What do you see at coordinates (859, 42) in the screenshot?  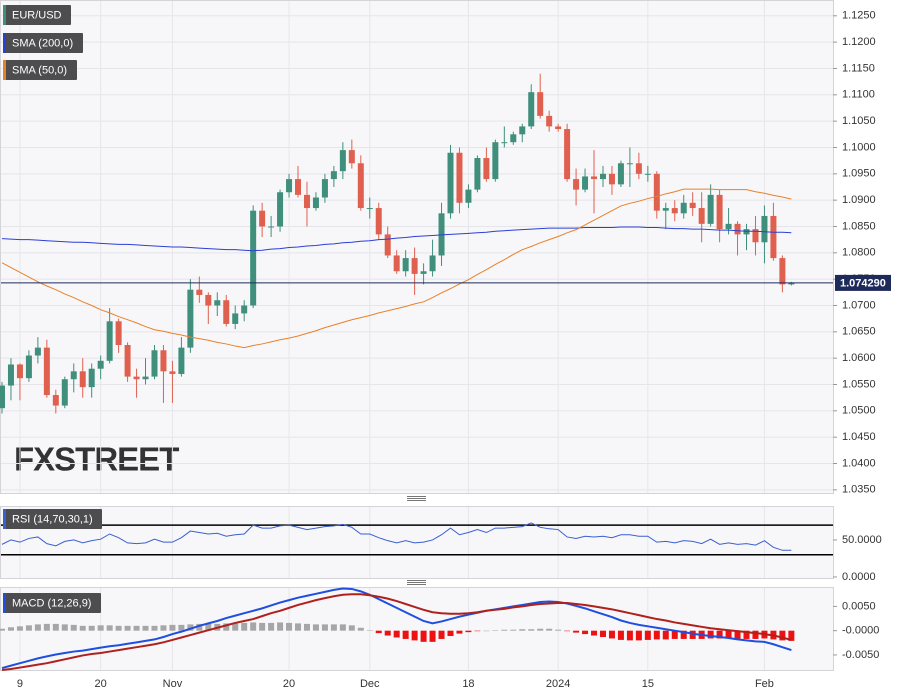 I see `y-tick-label: 1.1200` at bounding box center [859, 42].